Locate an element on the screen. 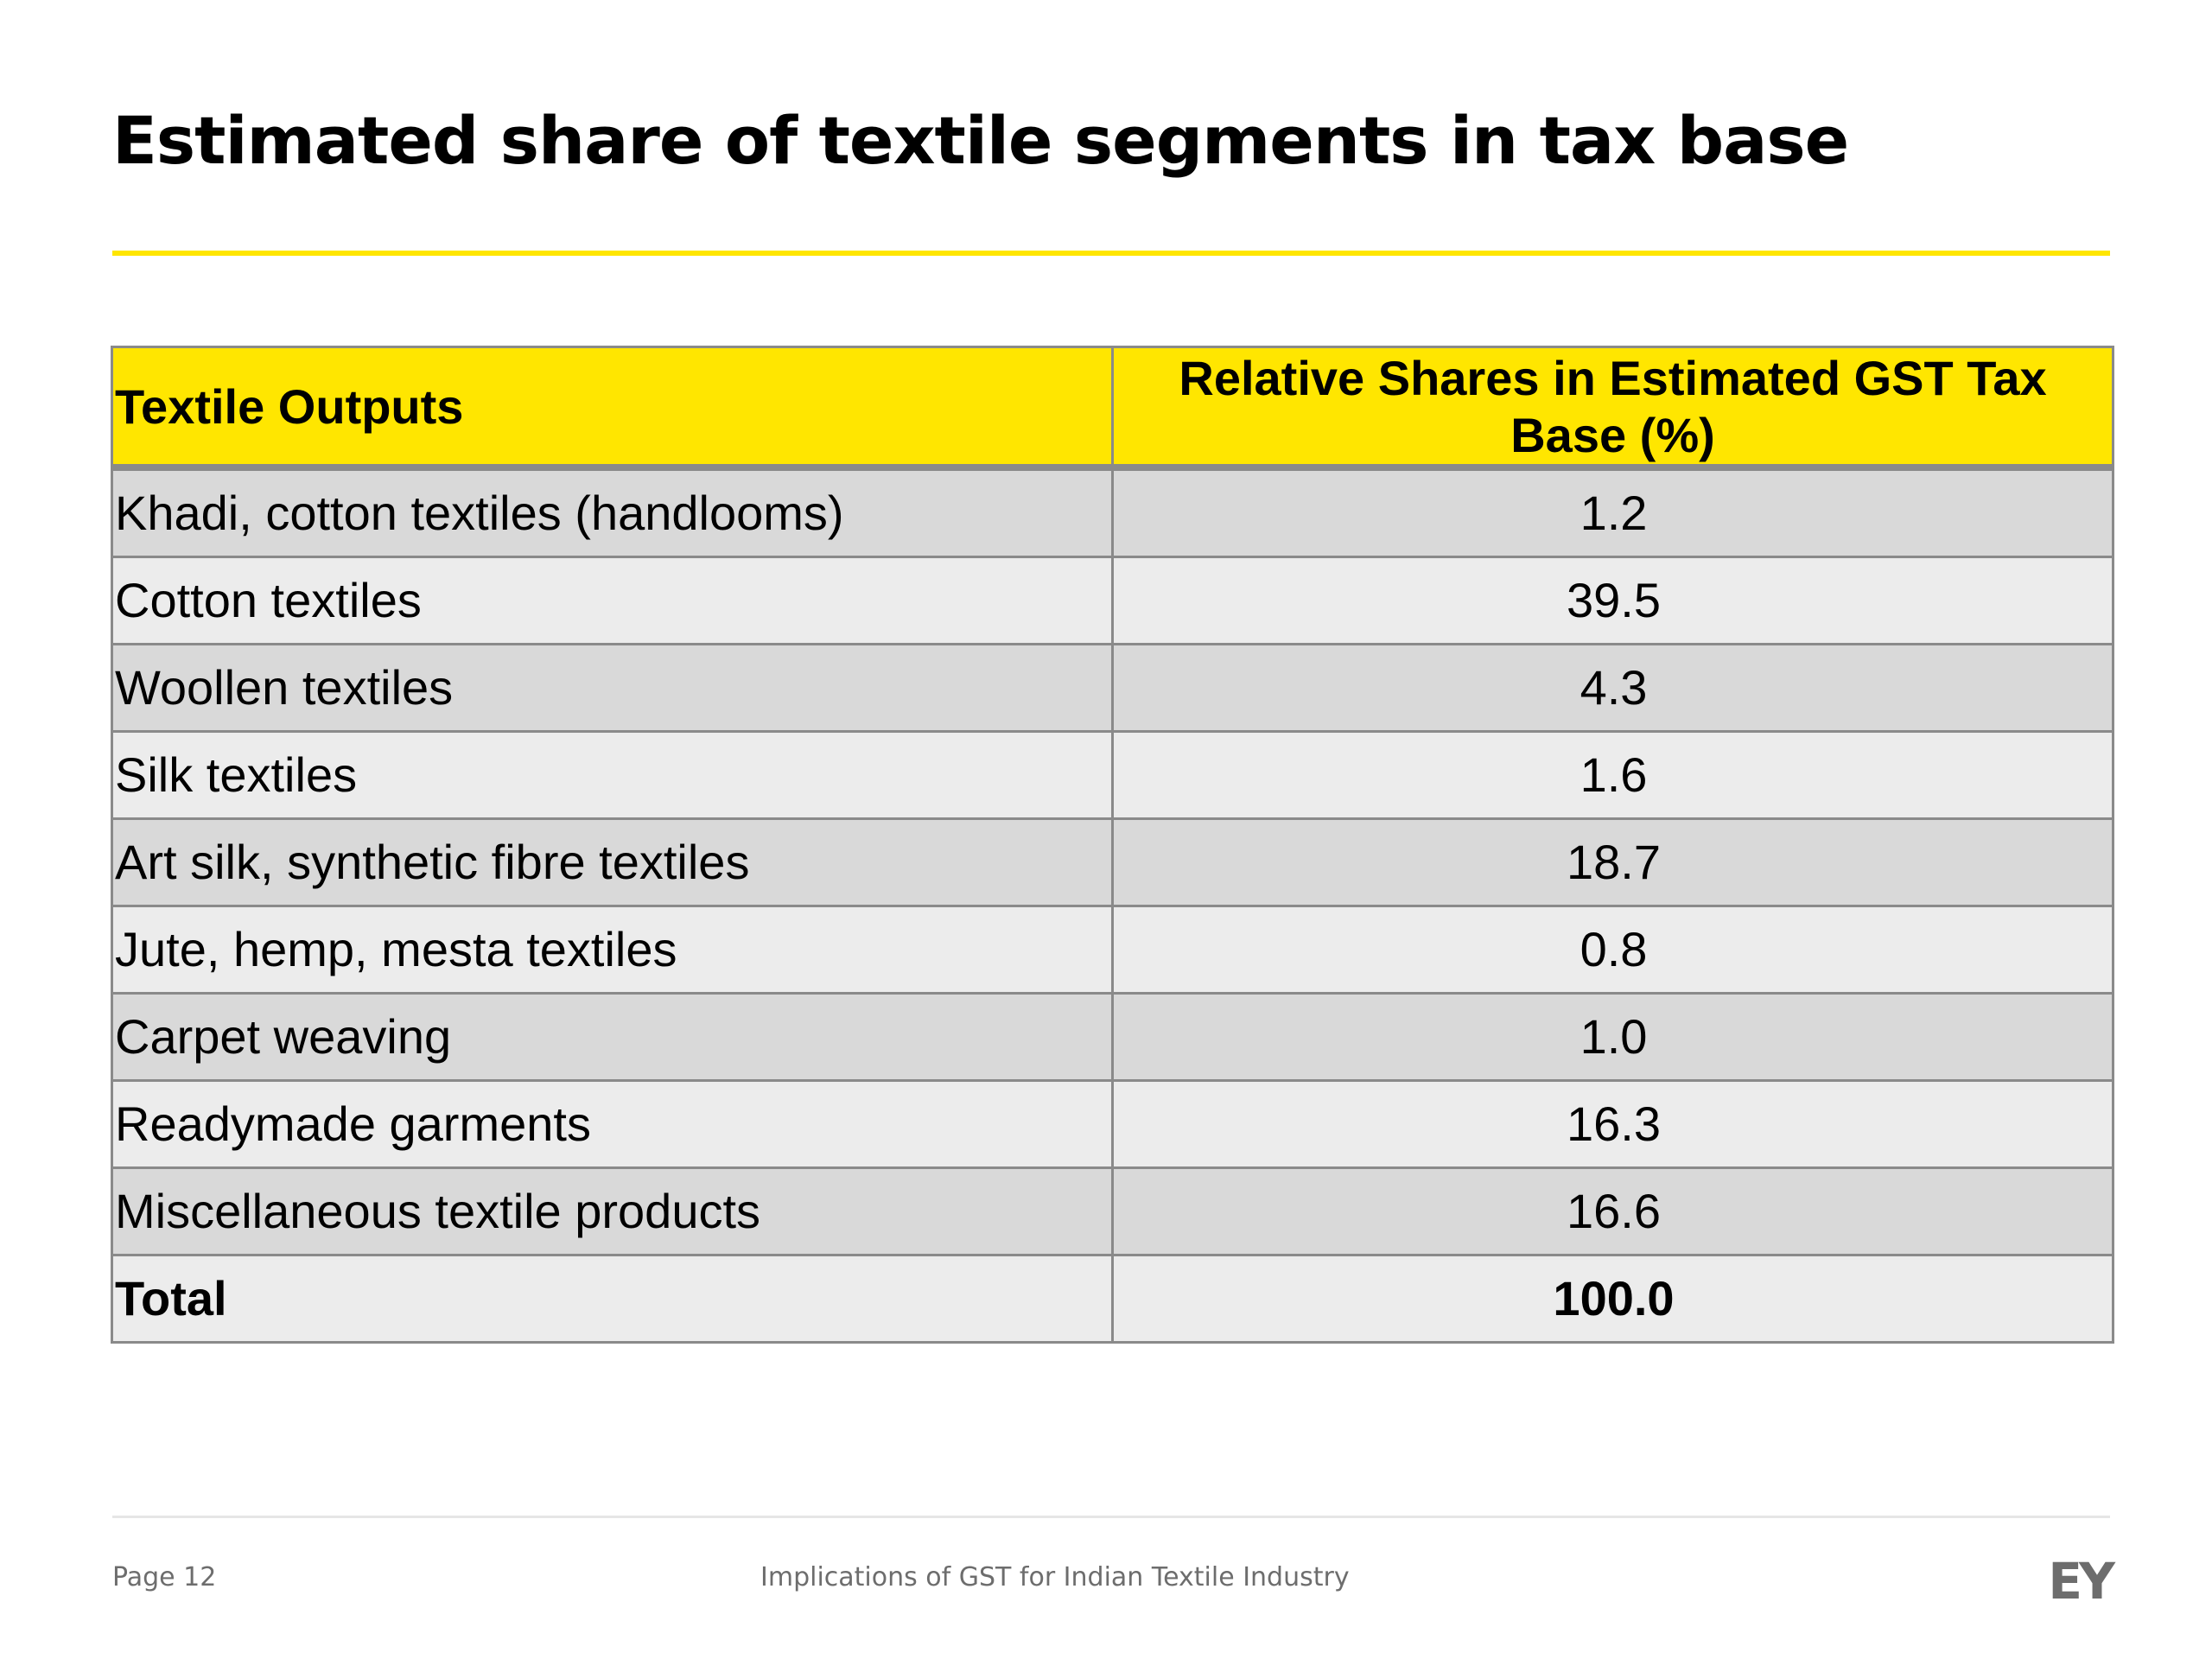  row-label: Art silk, synthetic fibre textiles is located at coordinates (612, 862).